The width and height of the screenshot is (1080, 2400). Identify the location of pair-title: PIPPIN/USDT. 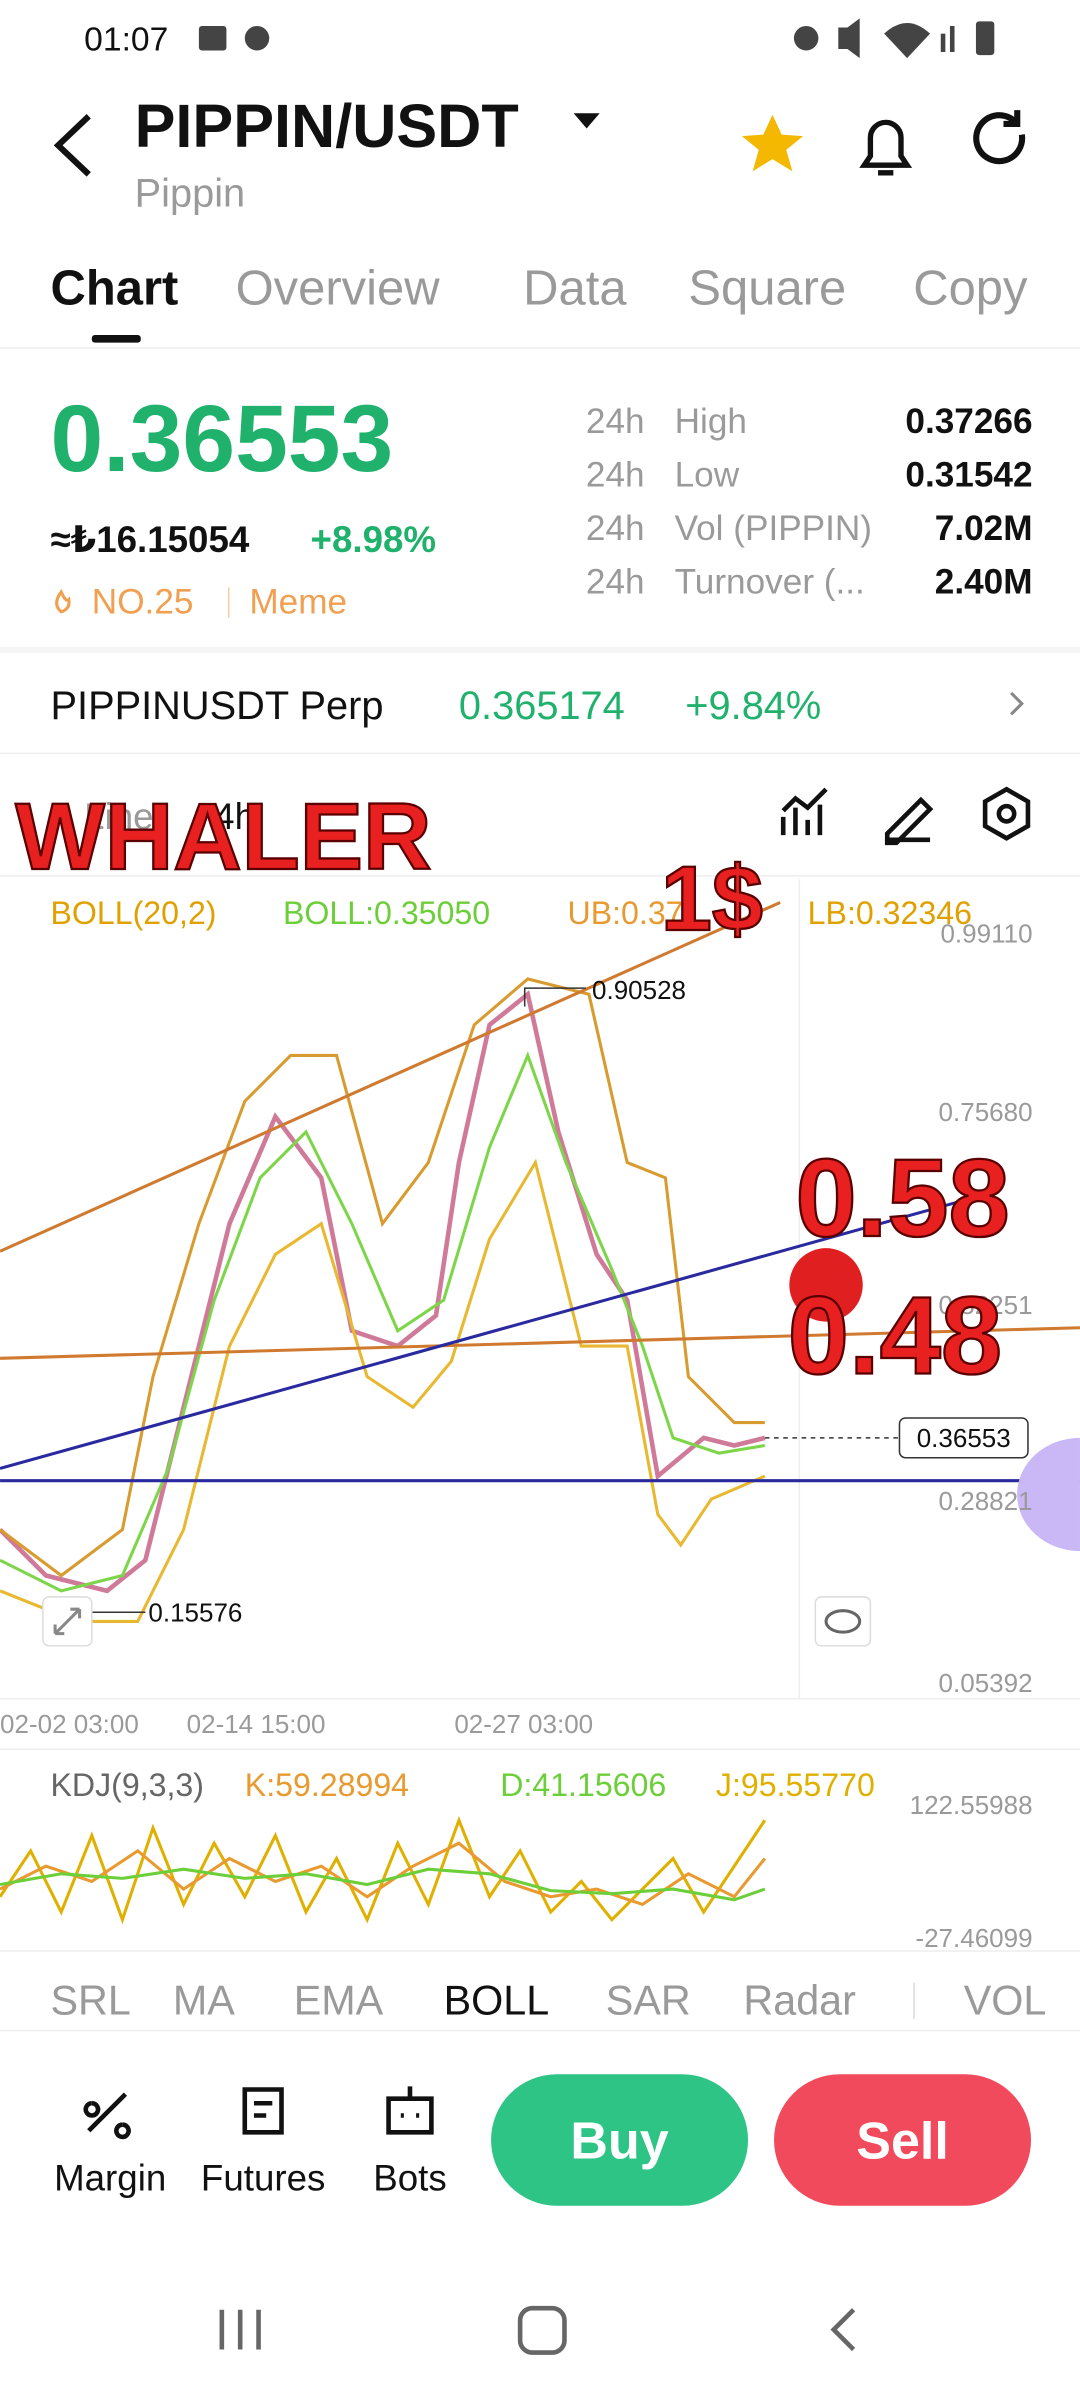
(327, 126).